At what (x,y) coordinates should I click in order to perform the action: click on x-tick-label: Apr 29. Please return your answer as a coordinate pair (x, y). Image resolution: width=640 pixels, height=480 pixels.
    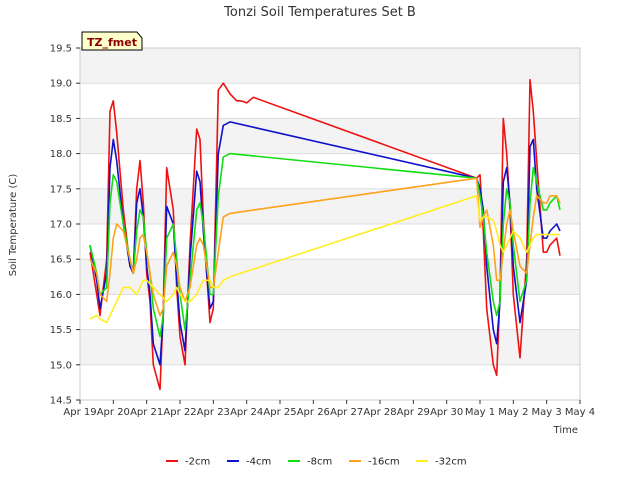
    Looking at the image, I should click on (413, 412).